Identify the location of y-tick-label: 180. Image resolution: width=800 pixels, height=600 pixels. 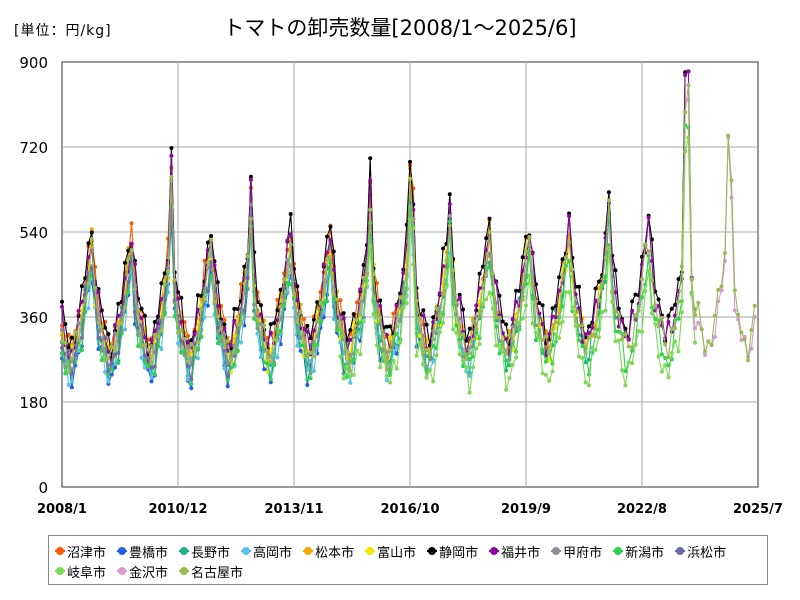
(33, 403).